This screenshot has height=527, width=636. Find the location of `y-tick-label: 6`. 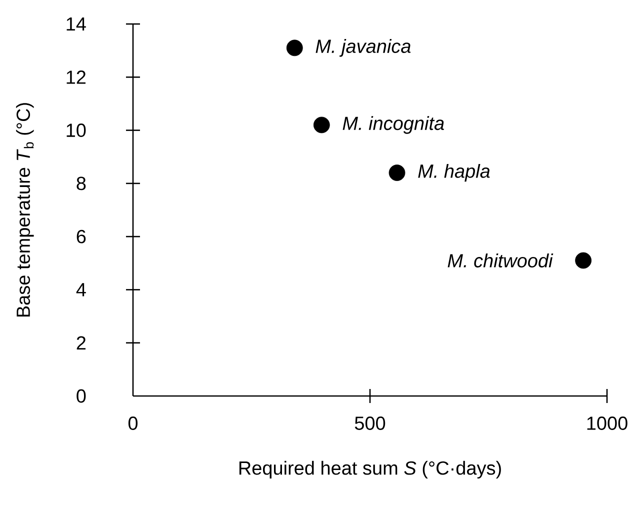

y-tick-label: 6 is located at coordinates (81, 237).